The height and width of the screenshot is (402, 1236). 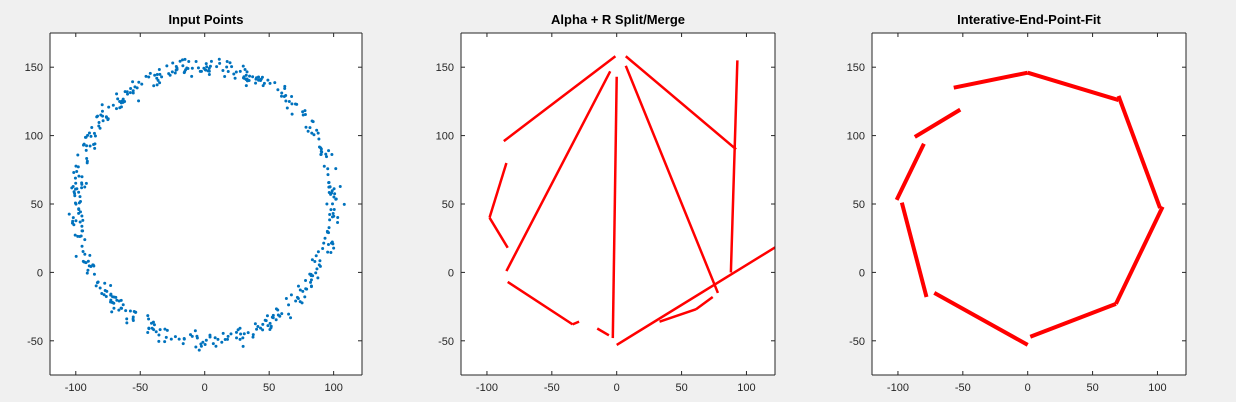 What do you see at coordinates (856, 137) in the screenshot?
I see `y-tick-label: 100` at bounding box center [856, 137].